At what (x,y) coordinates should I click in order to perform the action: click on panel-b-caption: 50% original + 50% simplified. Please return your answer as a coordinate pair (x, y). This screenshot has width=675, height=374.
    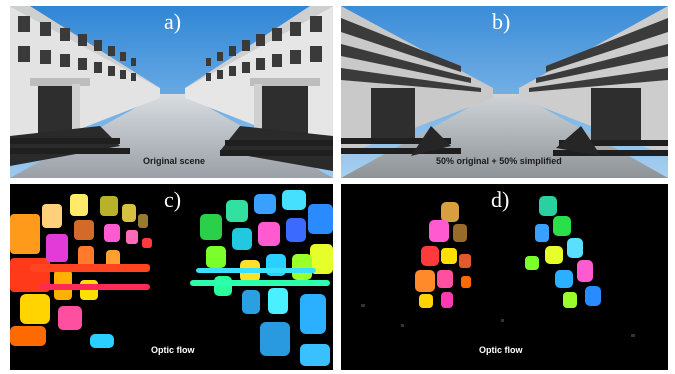
    Looking at the image, I should click on (499, 161).